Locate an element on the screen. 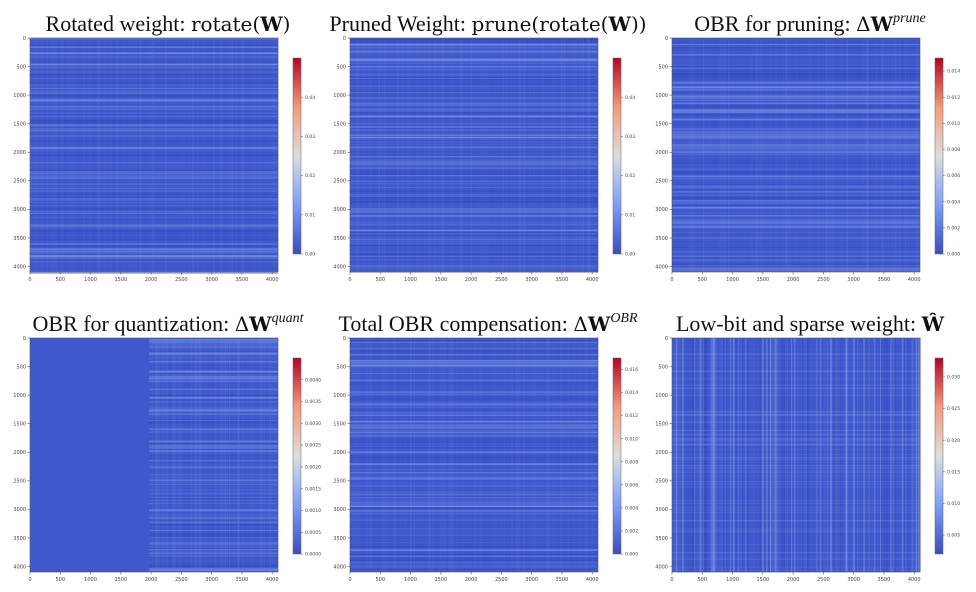 Image resolution: width=976 pixels, height=592 pixels. chart-title-math-end: ) is located at coordinates (286, 24).